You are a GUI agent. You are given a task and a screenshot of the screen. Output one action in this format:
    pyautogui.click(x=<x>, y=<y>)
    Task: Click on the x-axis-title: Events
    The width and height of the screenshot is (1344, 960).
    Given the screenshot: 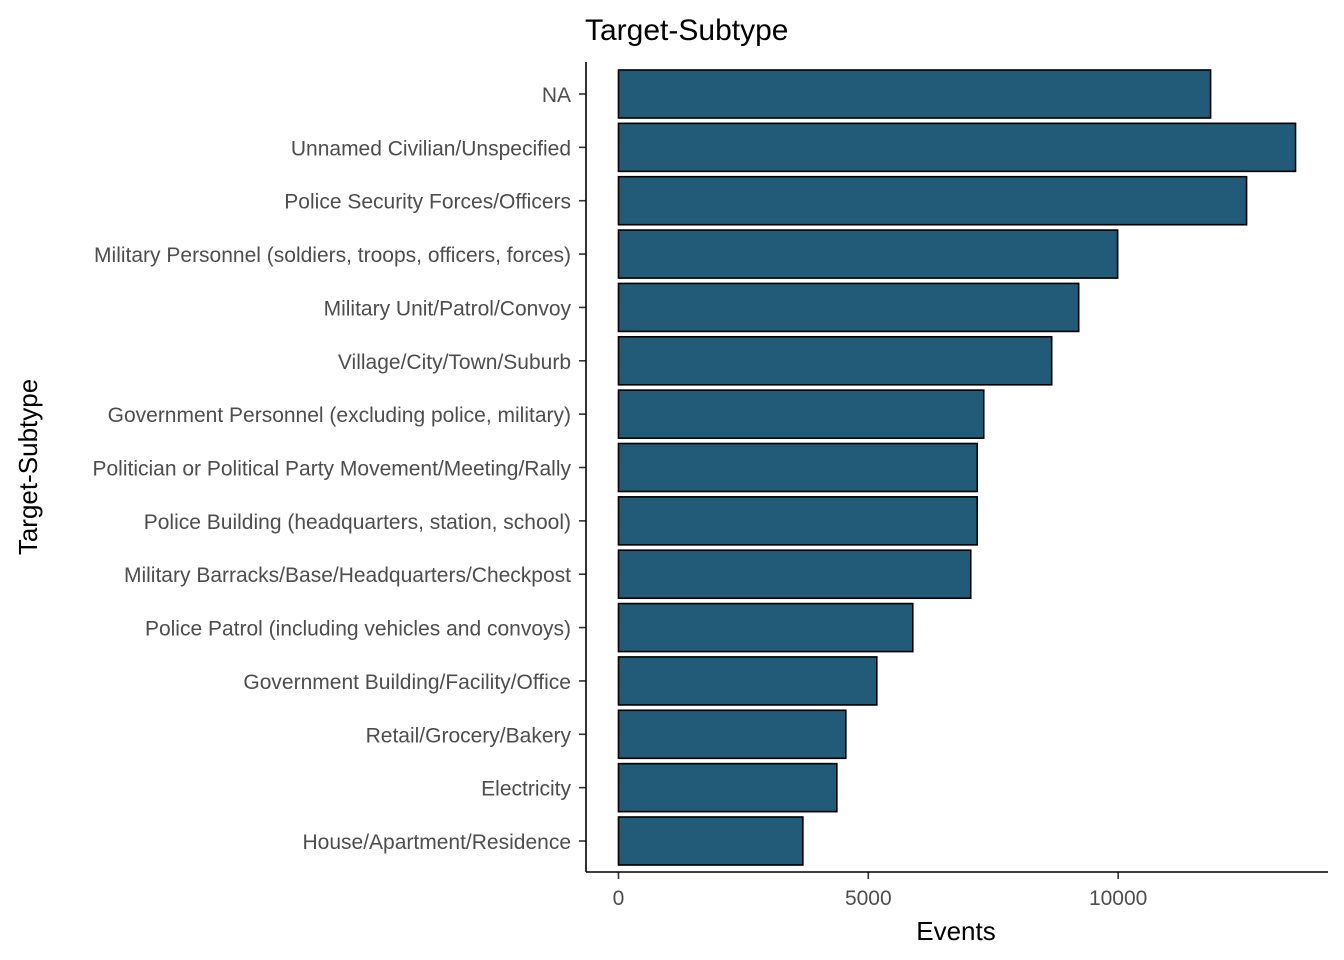 What is the action you would take?
    pyautogui.click(x=956, y=931)
    